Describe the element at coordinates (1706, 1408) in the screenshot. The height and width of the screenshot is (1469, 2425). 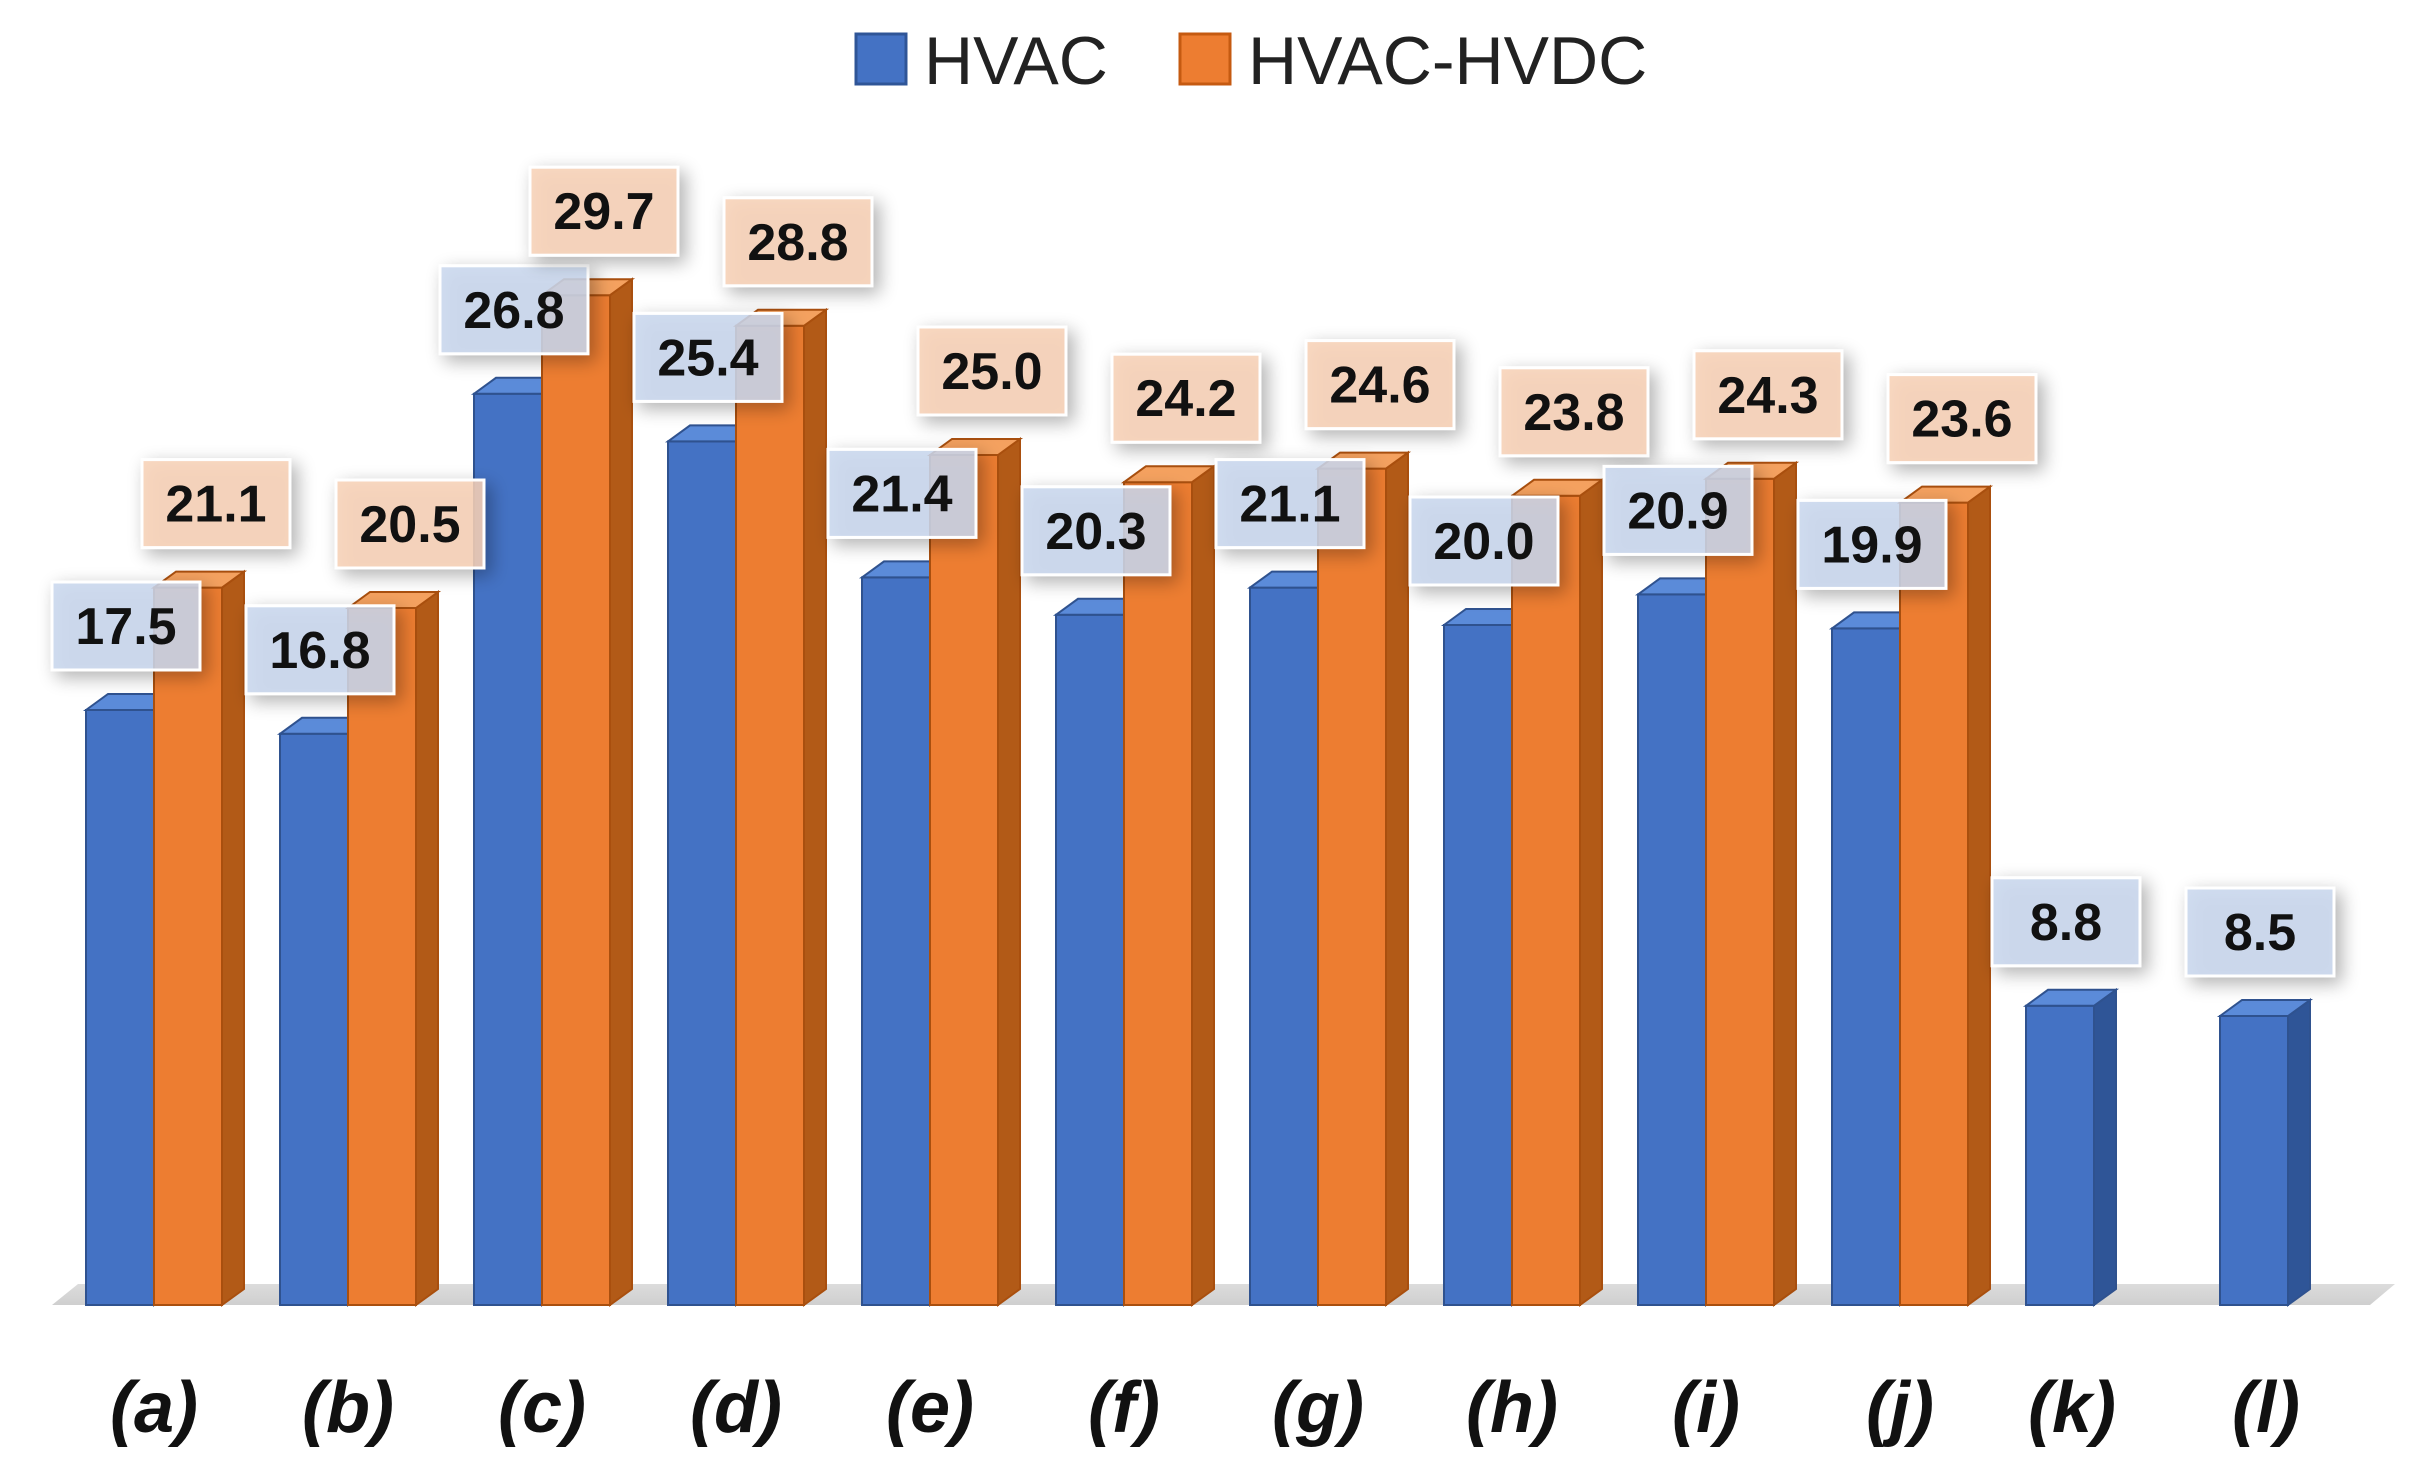
I see `category-label-i: (i)` at that location.